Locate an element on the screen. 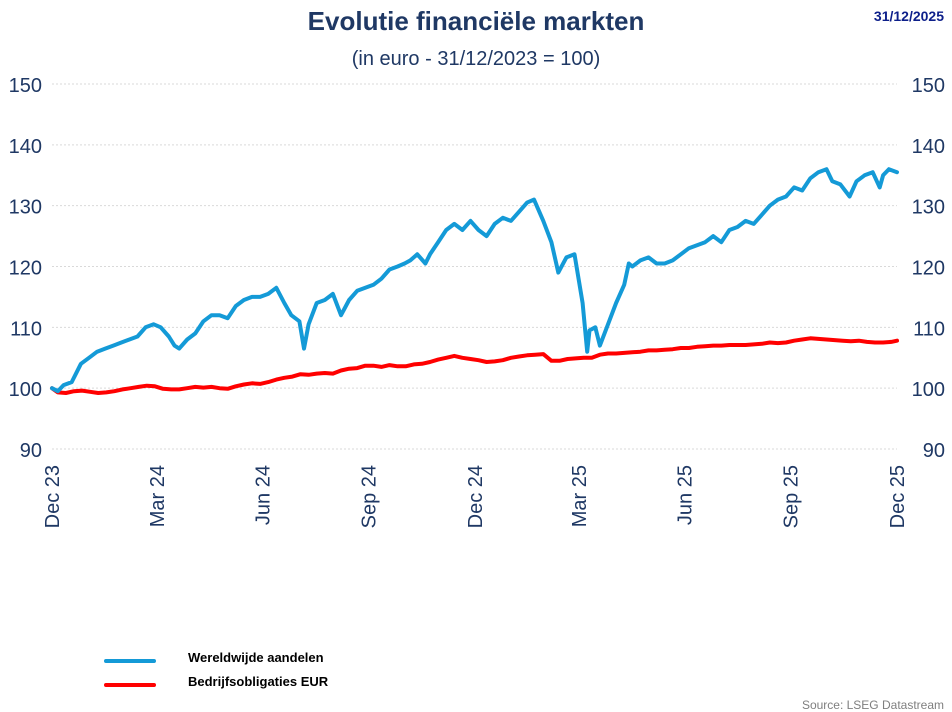 This screenshot has height=712, width=952. x-tick-label: Jun 25 is located at coordinates (685, 495).